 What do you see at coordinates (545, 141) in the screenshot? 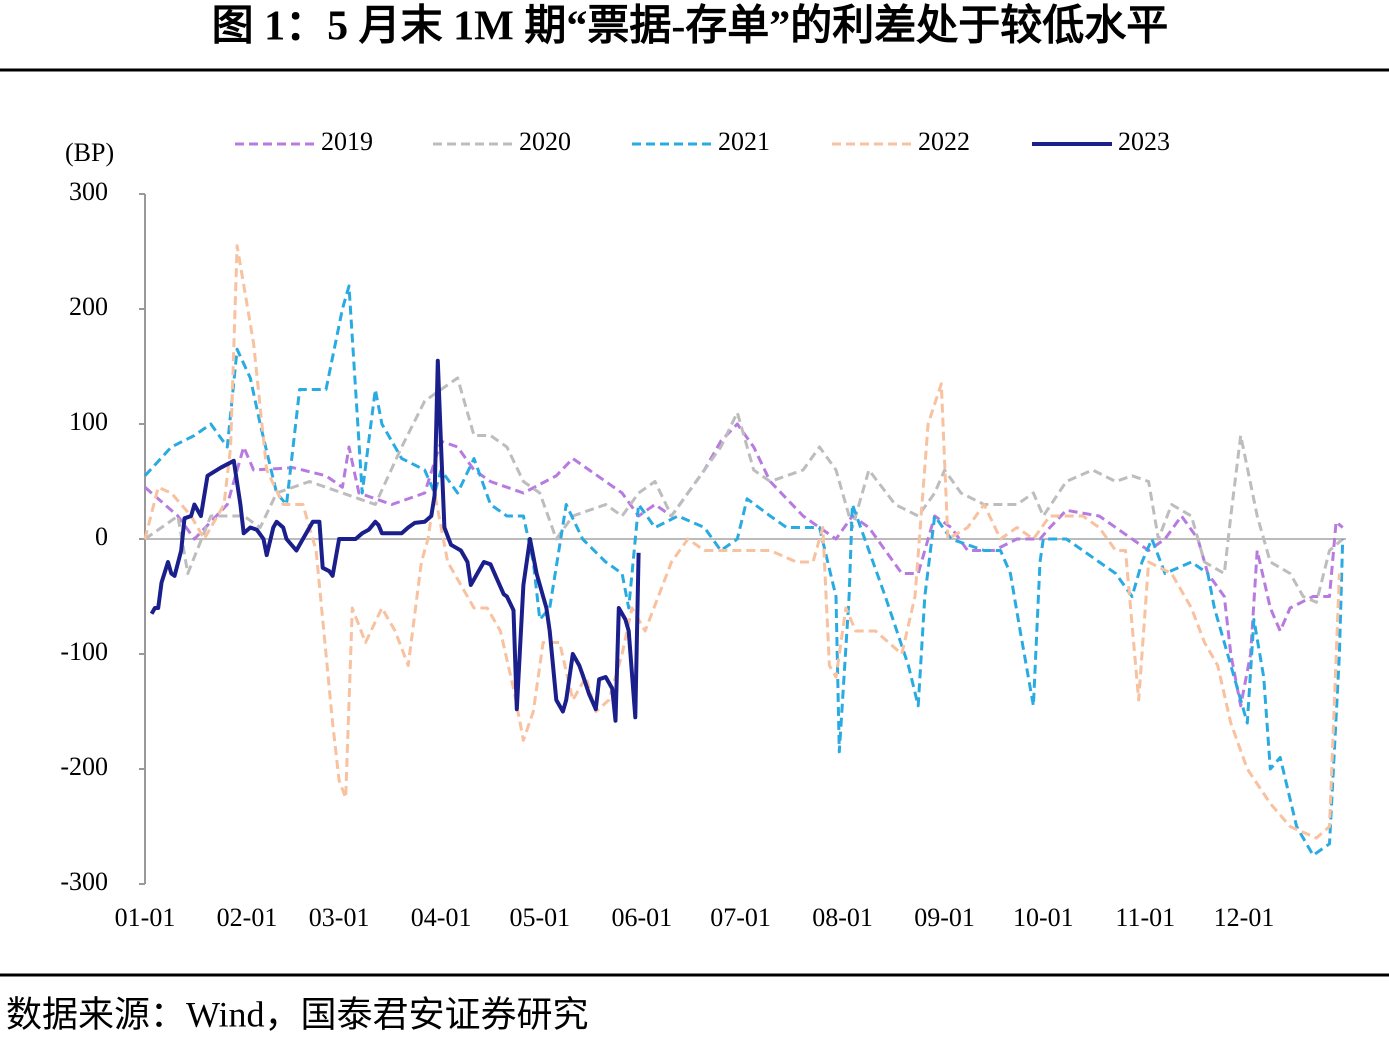
I see `legend-label: 2020` at bounding box center [545, 141].